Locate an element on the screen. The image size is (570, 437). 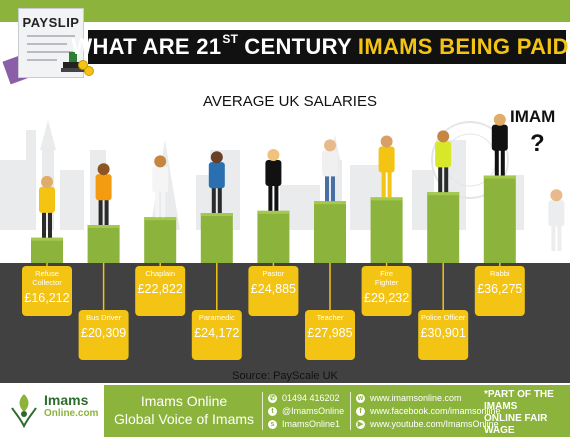
logo-box is located at coordinates (52, 411).